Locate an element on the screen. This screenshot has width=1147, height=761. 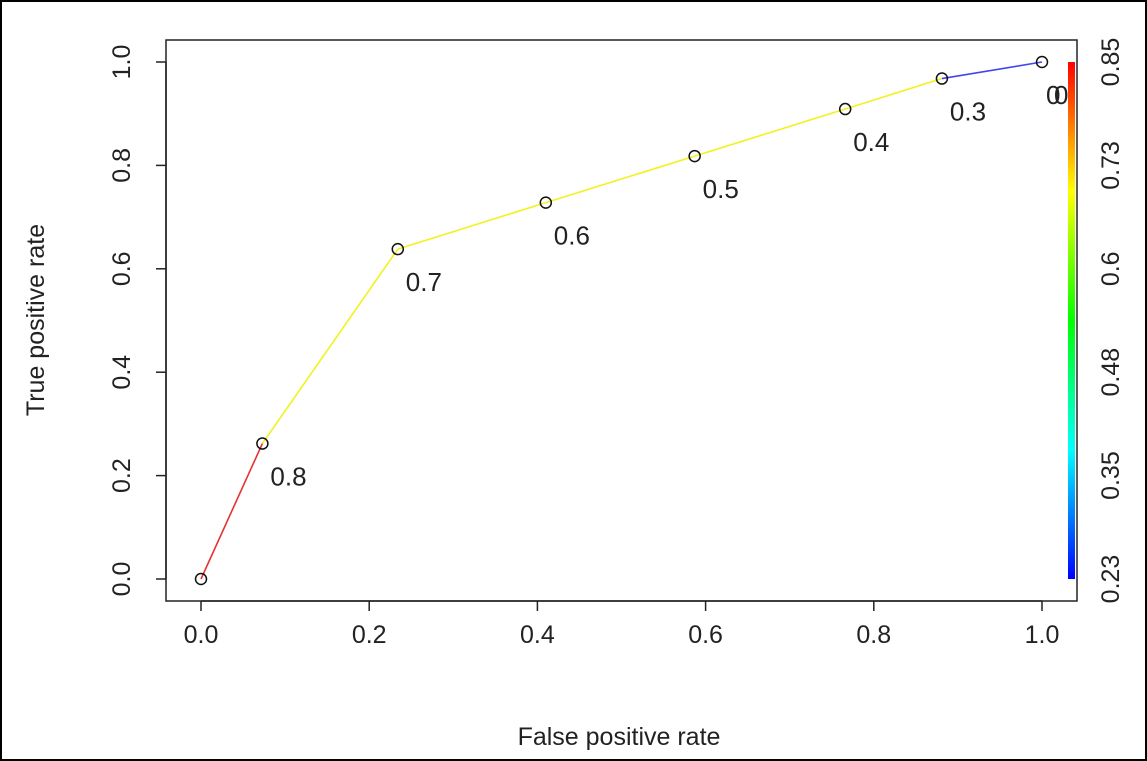
cutoff-label-overlap: 0 is located at coordinates (1061, 95).